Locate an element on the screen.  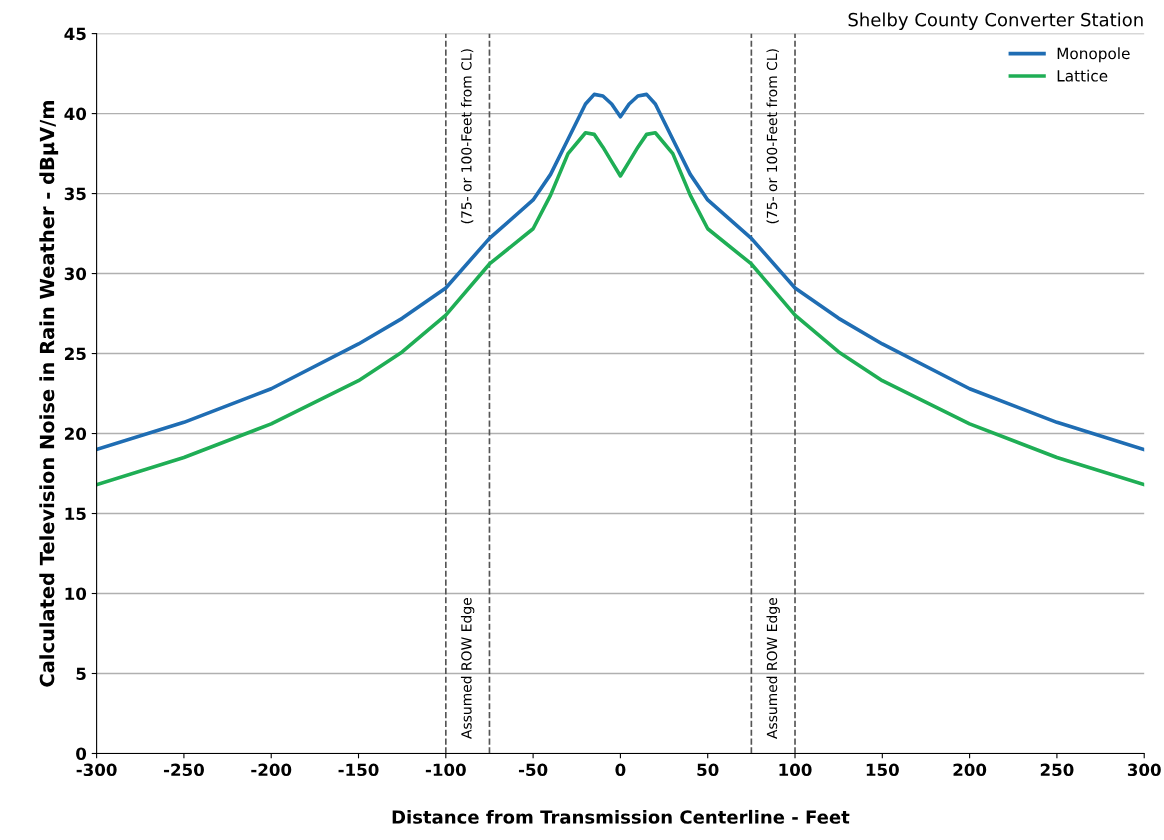
x-tick-label: 100 is located at coordinates (795, 770).